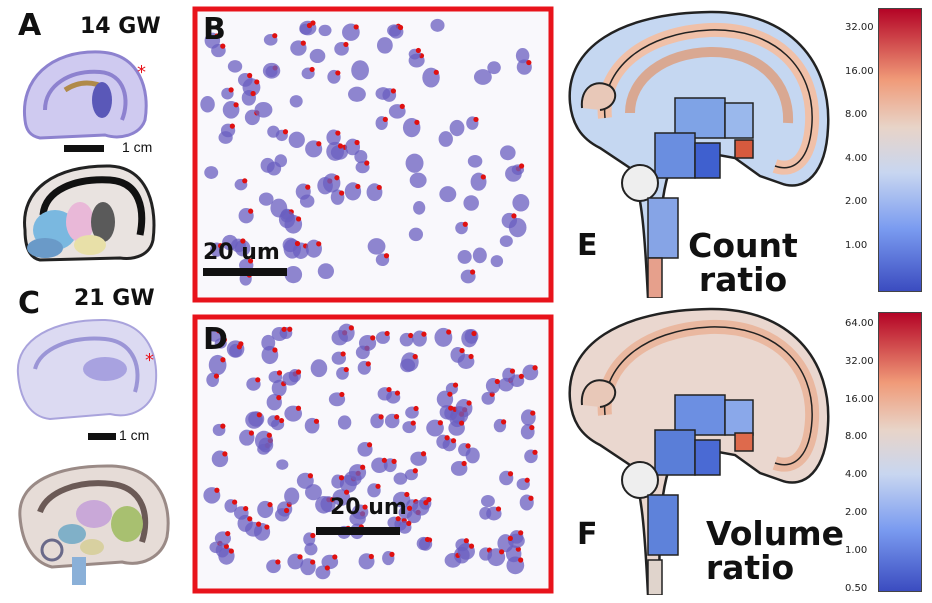 The width and height of the screenshot is (932, 603). Describe the element at coordinates (587, 245) in the screenshot. I see `panel-e-letter: E` at that location.